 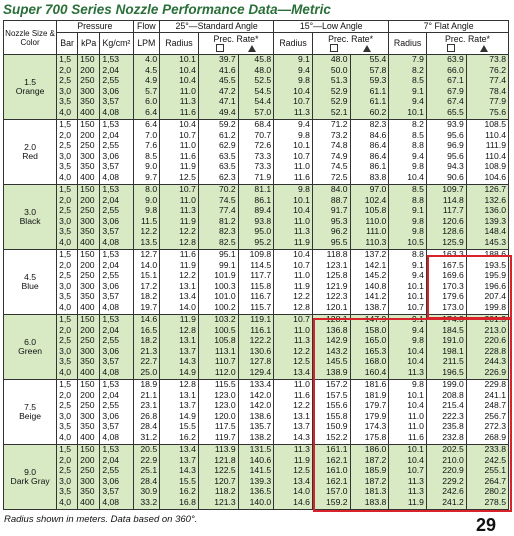 What do you see at coordinates (495, 394) in the screenshot?
I see `flat-prec-triangle-value: 241.1` at bounding box center [495, 394].